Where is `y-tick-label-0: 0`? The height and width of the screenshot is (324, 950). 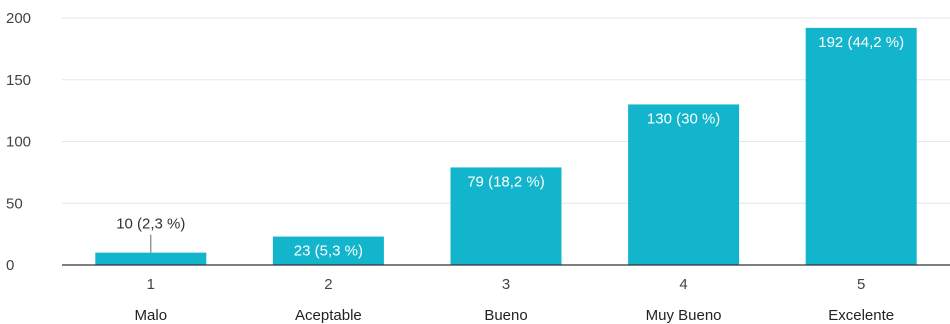
y-tick-label-0: 0 is located at coordinates (10, 265).